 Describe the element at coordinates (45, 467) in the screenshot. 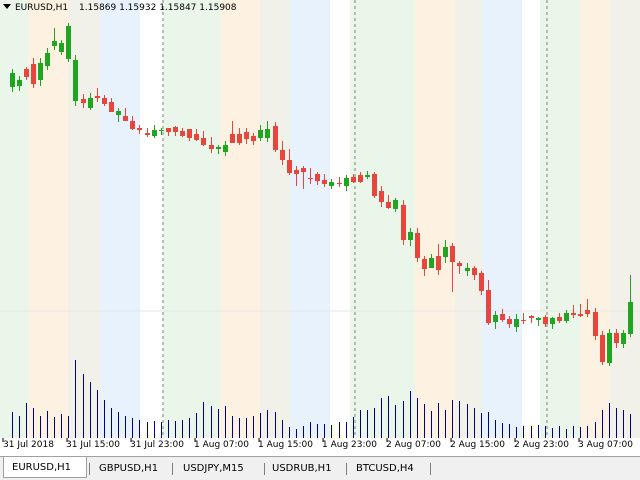

I see `tab-eurusd-h1: EURUSD,H1` at that location.